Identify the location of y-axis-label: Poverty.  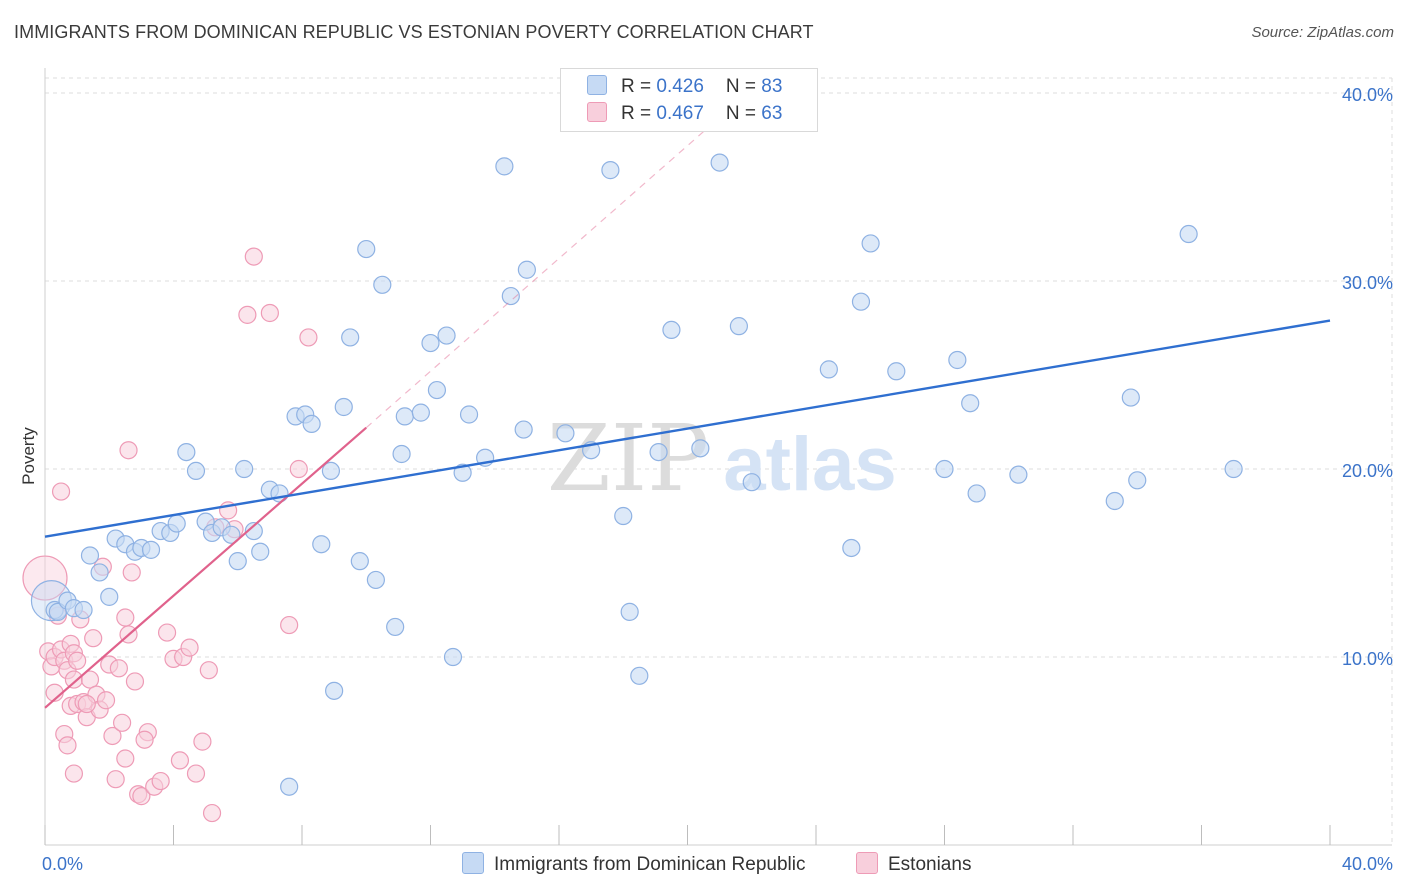
(28, 456).